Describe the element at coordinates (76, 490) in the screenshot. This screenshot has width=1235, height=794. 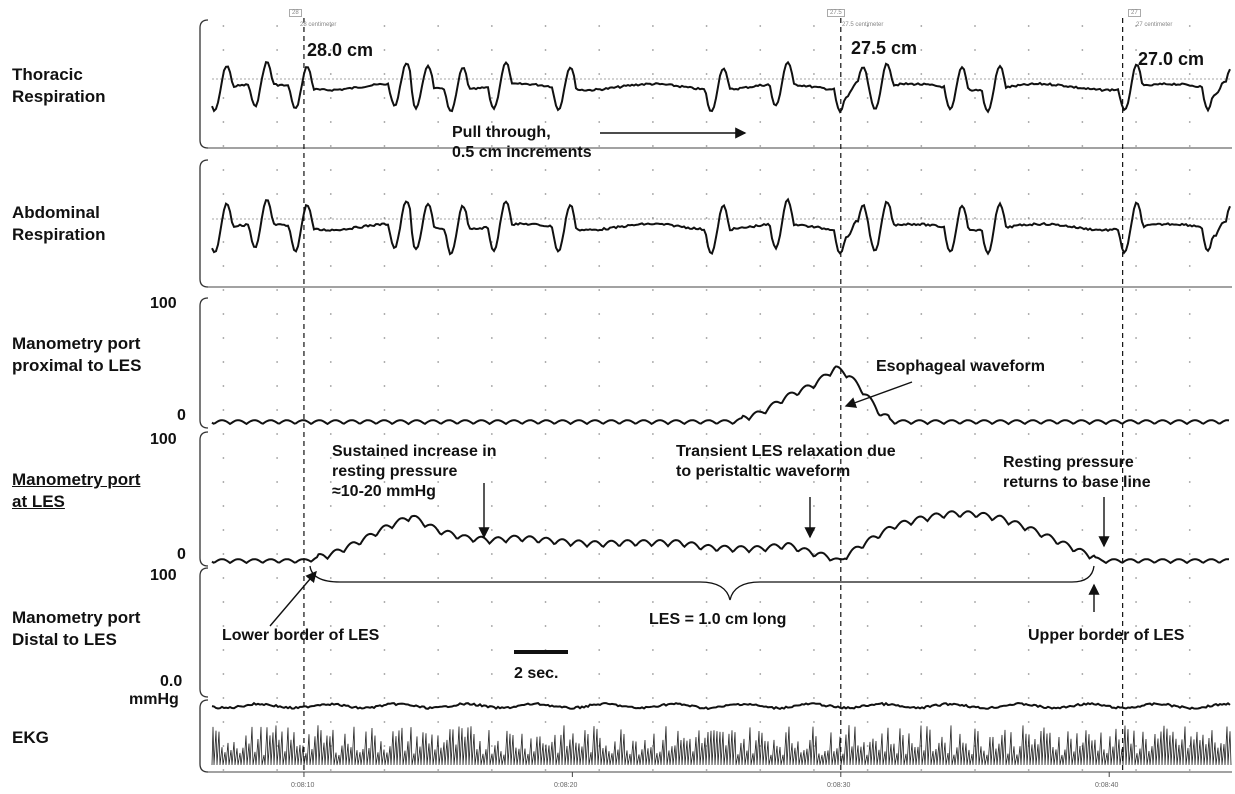
I see `at-les-label: Manometry port at LES` at that location.